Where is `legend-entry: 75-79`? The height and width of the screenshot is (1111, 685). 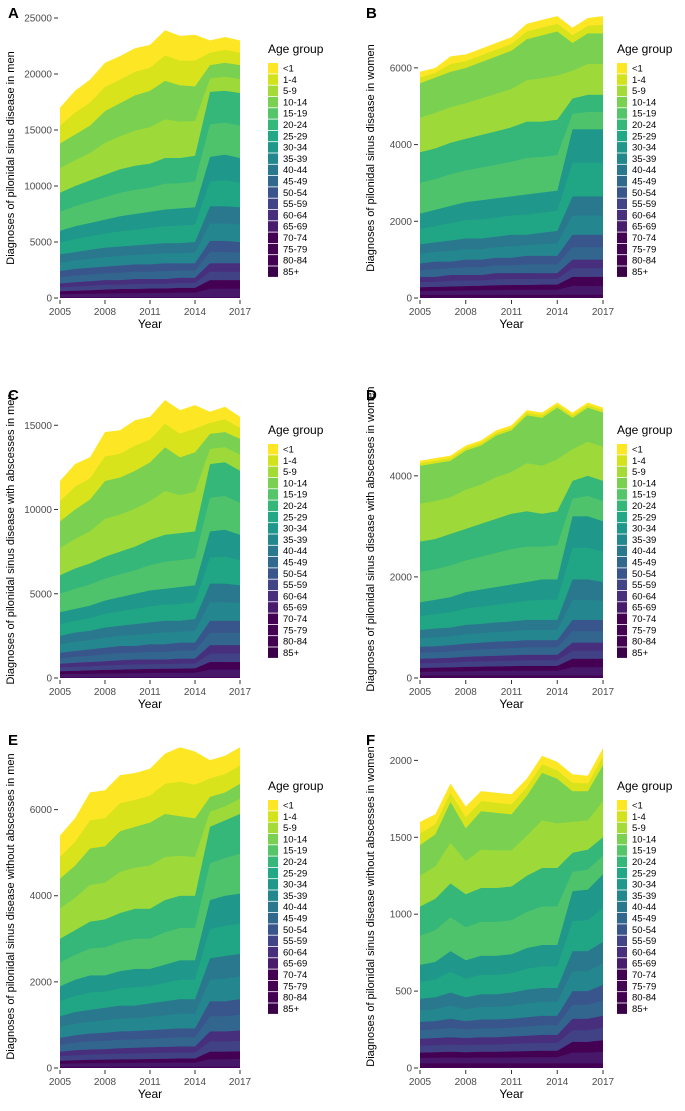 legend-entry: 75-79 is located at coordinates (644, 249).